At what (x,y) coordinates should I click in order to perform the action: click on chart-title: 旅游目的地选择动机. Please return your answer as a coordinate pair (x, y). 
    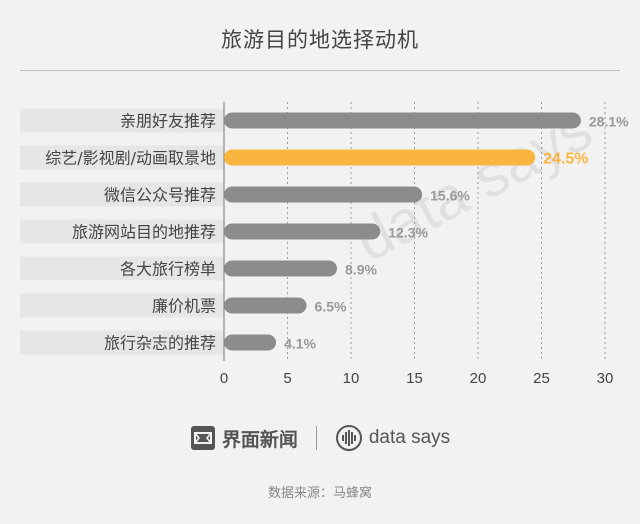
    Looking at the image, I should click on (320, 40).